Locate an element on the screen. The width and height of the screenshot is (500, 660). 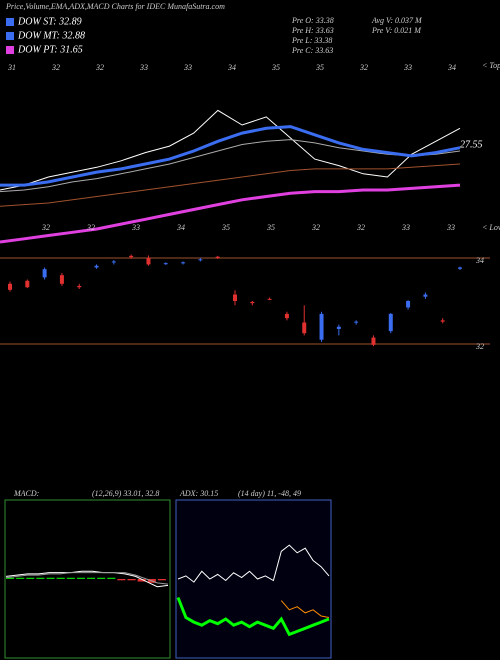
panel-subtitle: (12,26,9) 33.01, 32.8 is located at coordinates (125, 493).